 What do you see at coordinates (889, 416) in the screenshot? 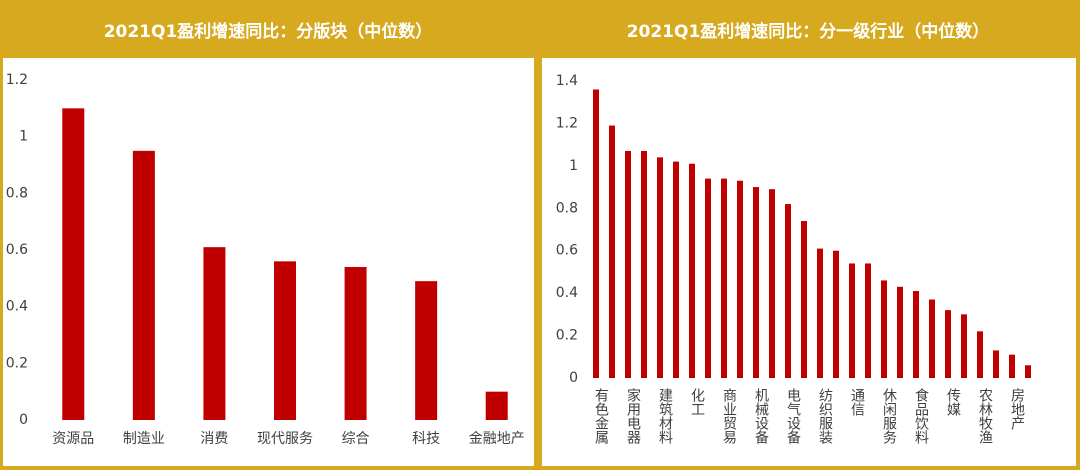
I see `x-tick-label: 休闲服务` at bounding box center [889, 416].